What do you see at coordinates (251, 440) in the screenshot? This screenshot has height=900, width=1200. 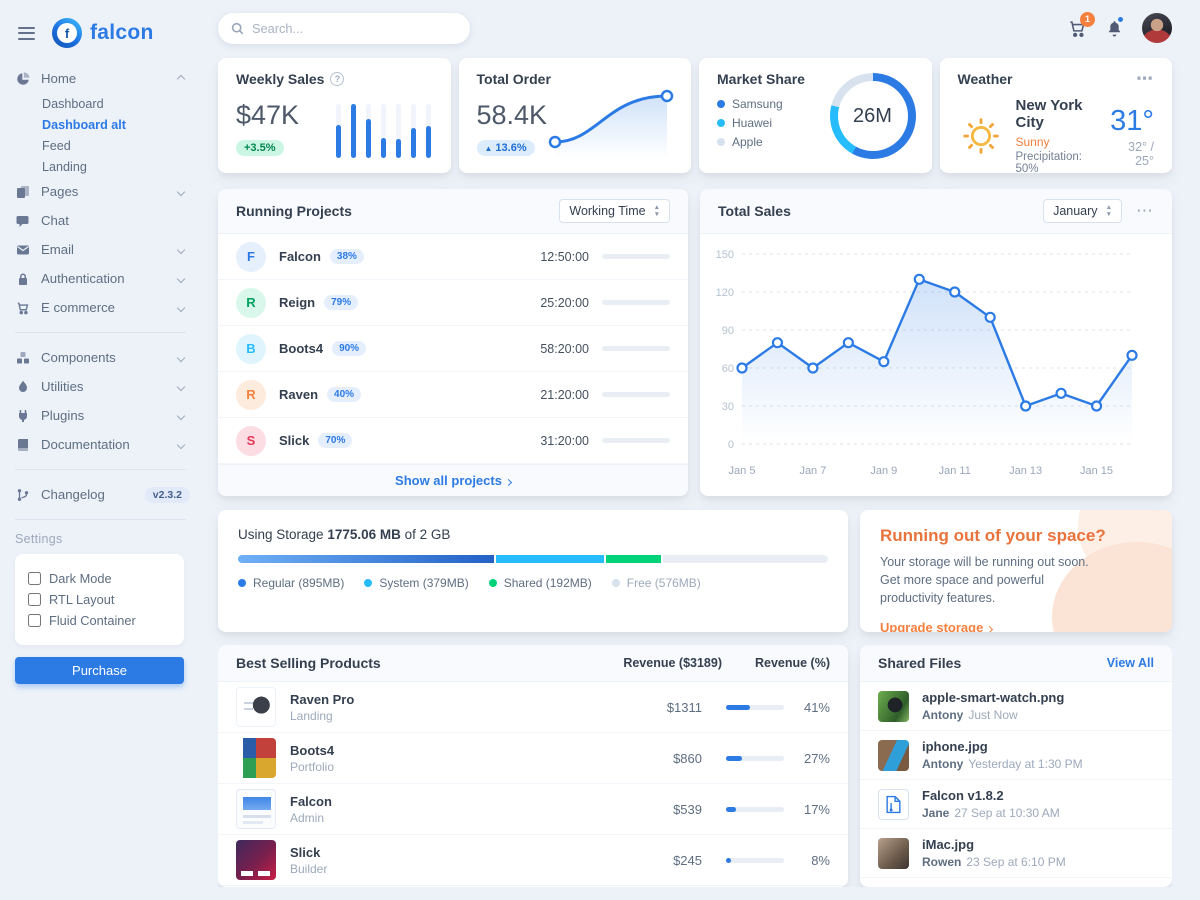 I see `project-avatar: S` at bounding box center [251, 440].